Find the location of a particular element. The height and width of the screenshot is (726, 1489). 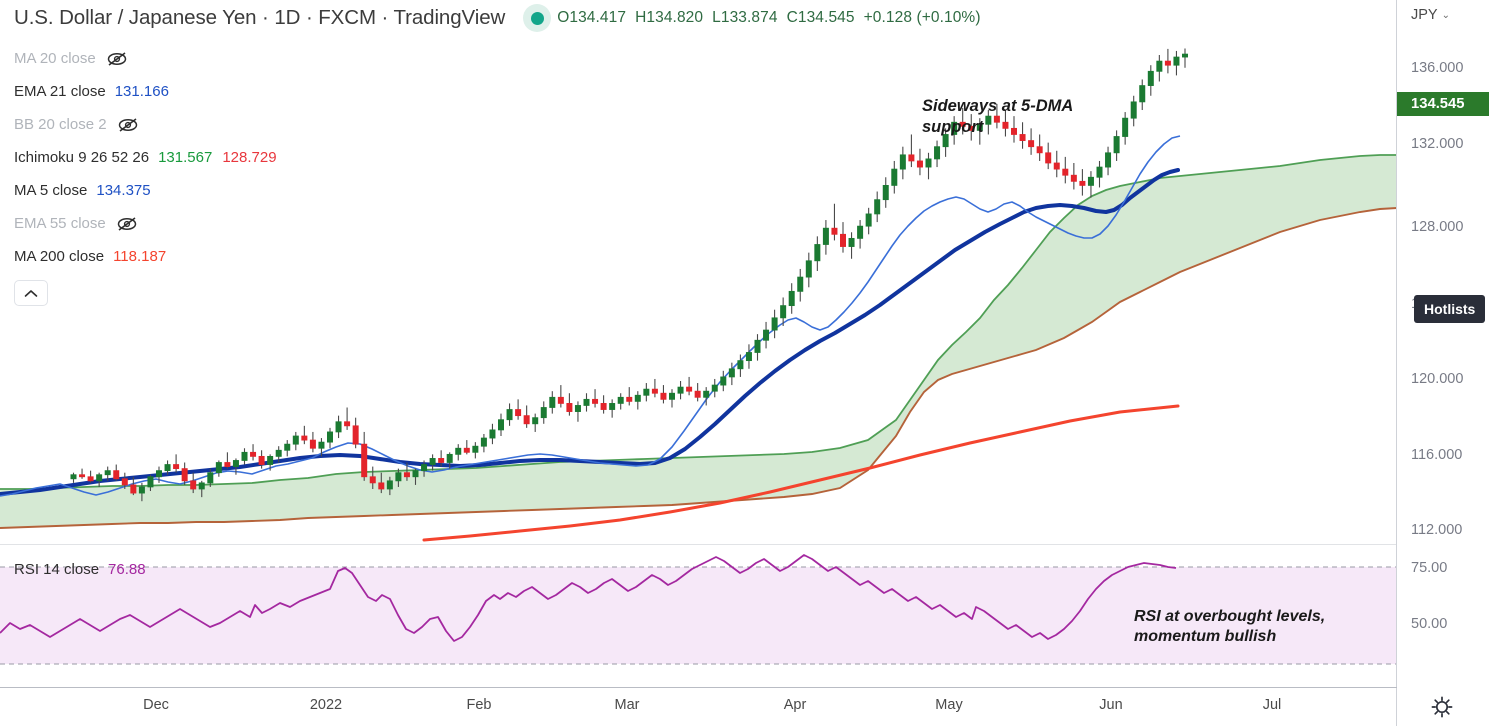

legend-value-ema-21: 131.166 is located at coordinates (141, 91).